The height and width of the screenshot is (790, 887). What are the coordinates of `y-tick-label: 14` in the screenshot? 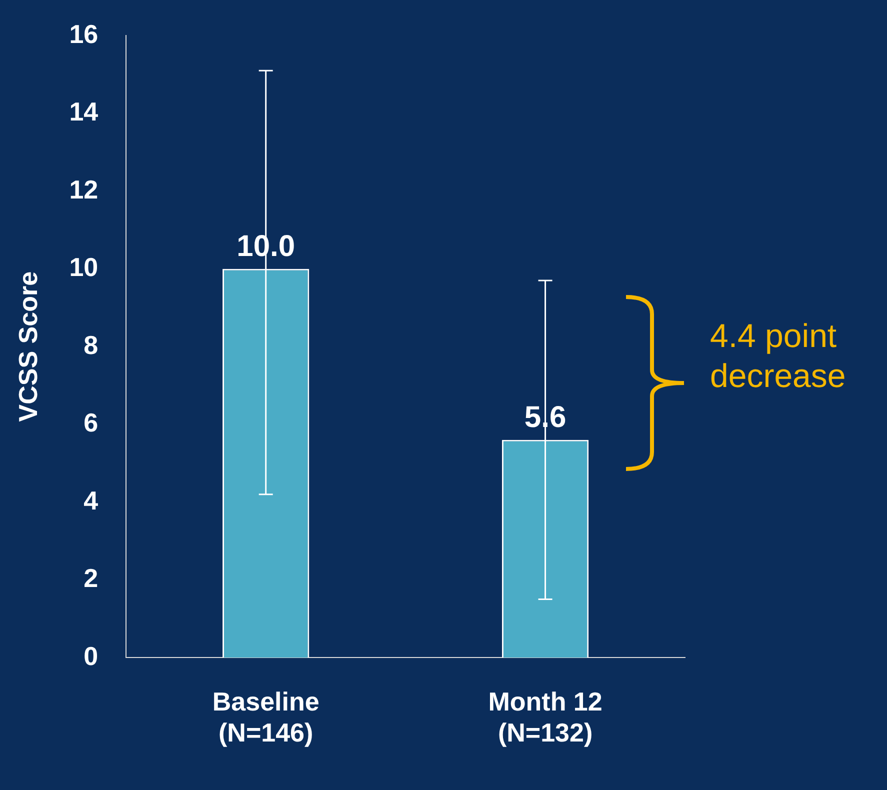 It's located at (84, 111).